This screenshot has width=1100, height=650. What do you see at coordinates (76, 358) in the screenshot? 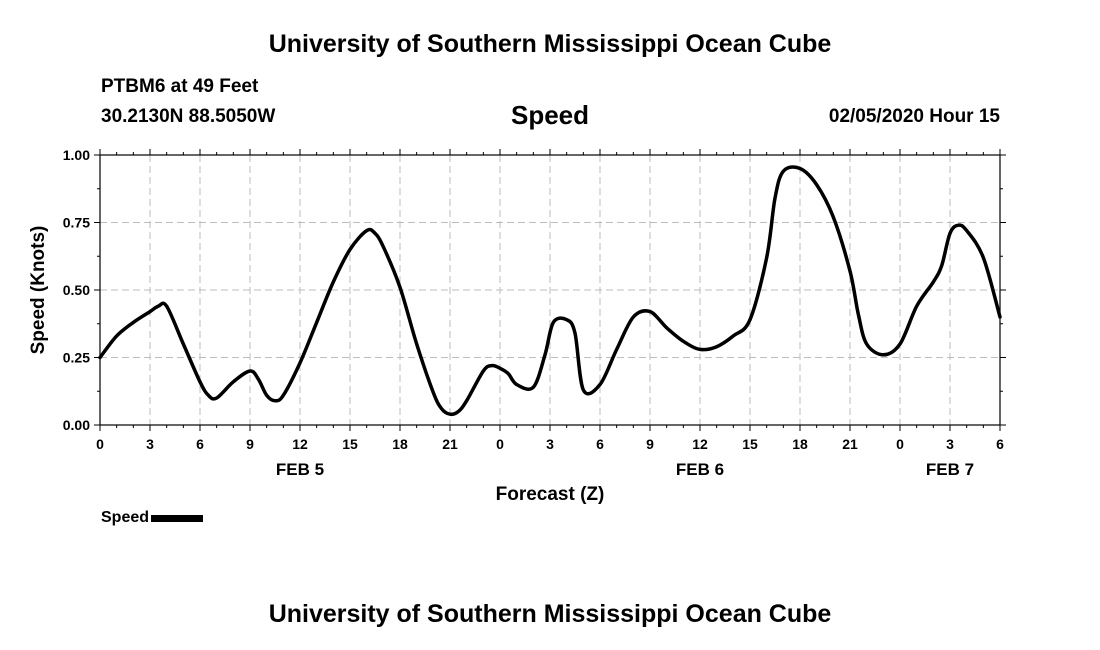
I see `y-tick-label: 0.25` at bounding box center [76, 358].